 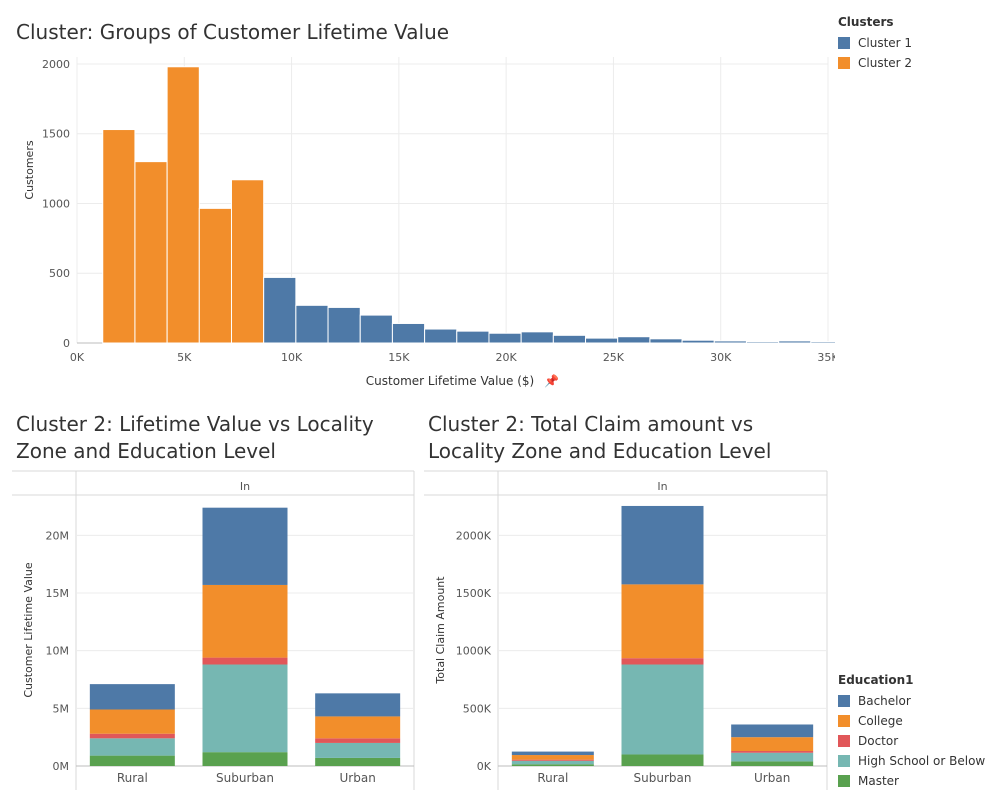 I want to click on clusters-legend: Clusters Cluster 1 Cluster 2, so click(x=875, y=44).